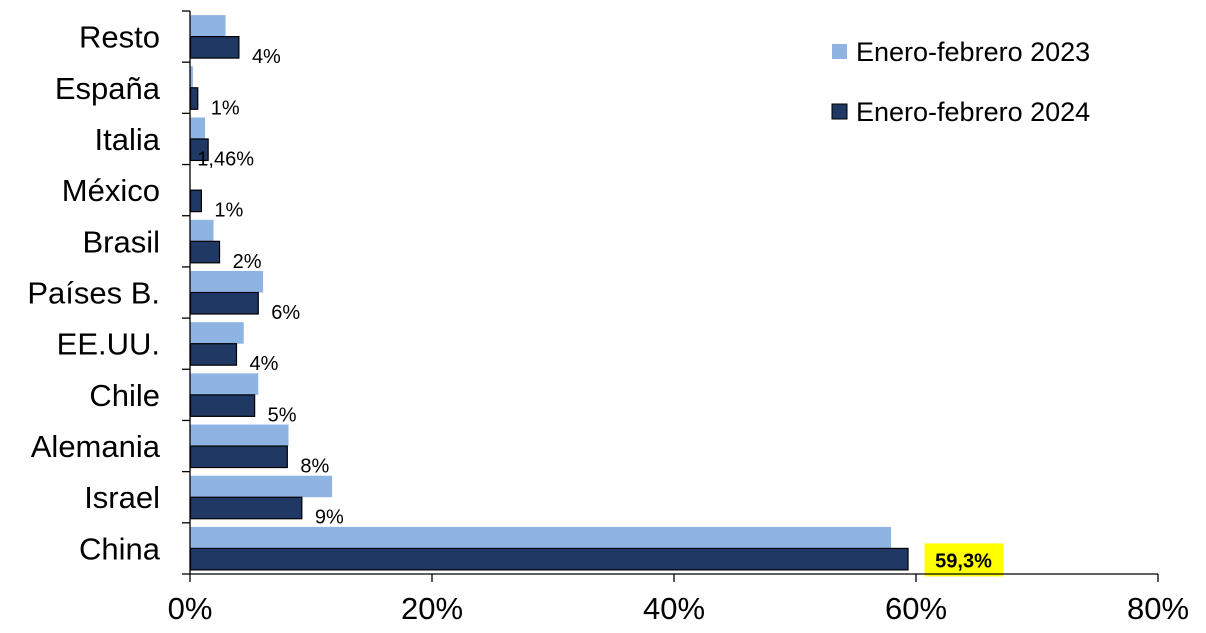 This screenshot has width=1206, height=633. I want to click on category-label-israel: Israel, so click(122, 497).